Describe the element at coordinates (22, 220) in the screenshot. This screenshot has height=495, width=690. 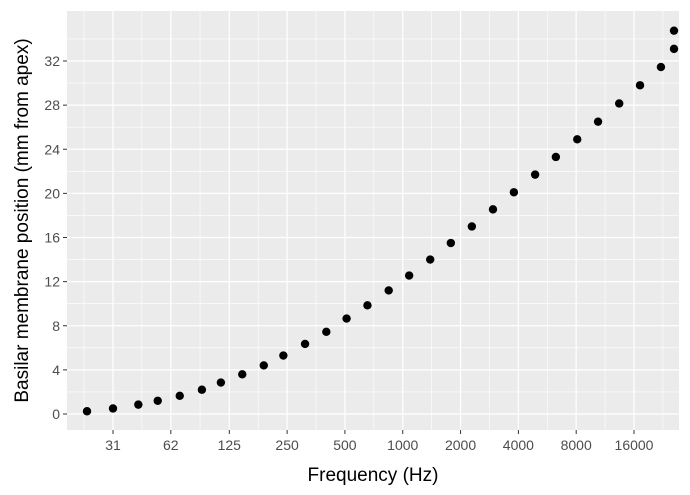
I see `y-axis-title: Basilar membrane position (mm from apex)` at that location.